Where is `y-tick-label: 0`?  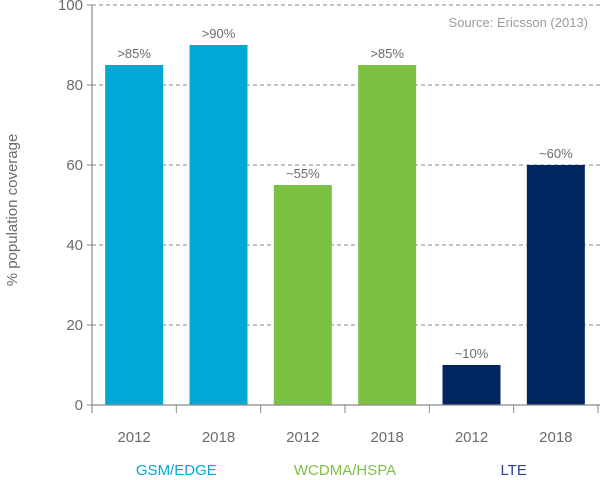 y-tick-label: 0 is located at coordinates (79, 405).